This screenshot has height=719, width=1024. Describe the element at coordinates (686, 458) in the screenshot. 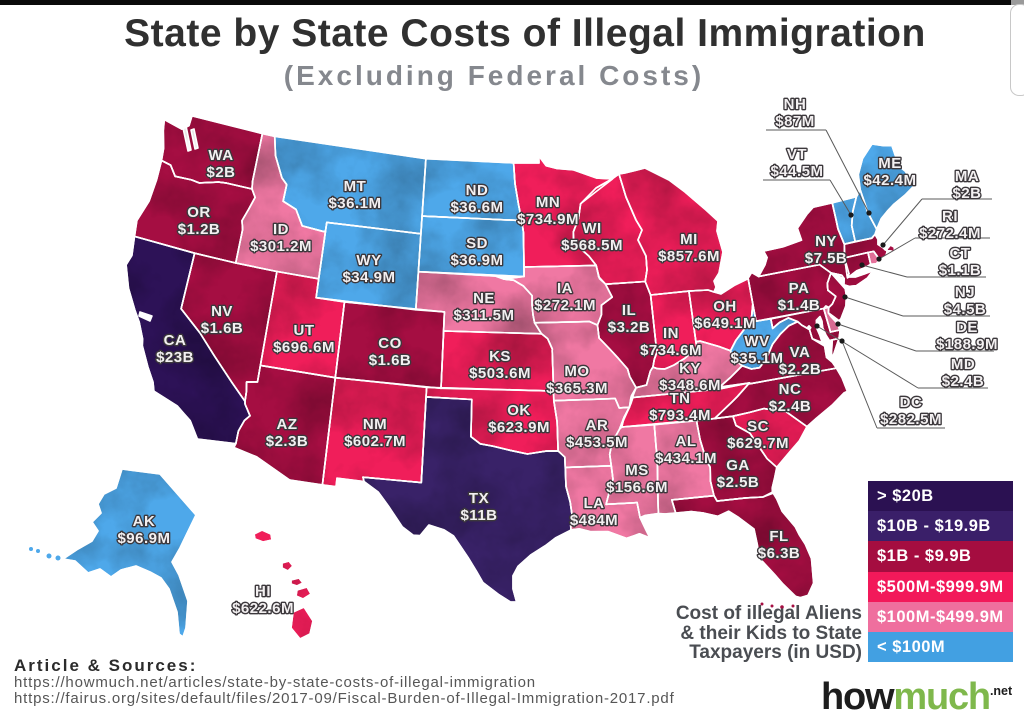

I see `svg-text: $434.1M` at that location.